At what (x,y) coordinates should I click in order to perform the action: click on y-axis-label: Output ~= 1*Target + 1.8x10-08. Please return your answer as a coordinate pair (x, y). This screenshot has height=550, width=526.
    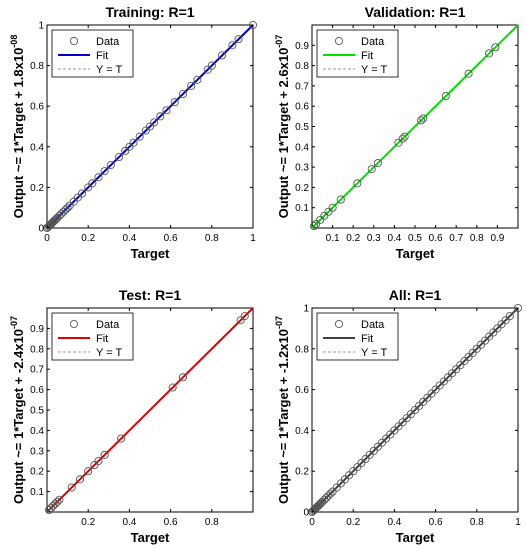
    Looking at the image, I should click on (17, 127).